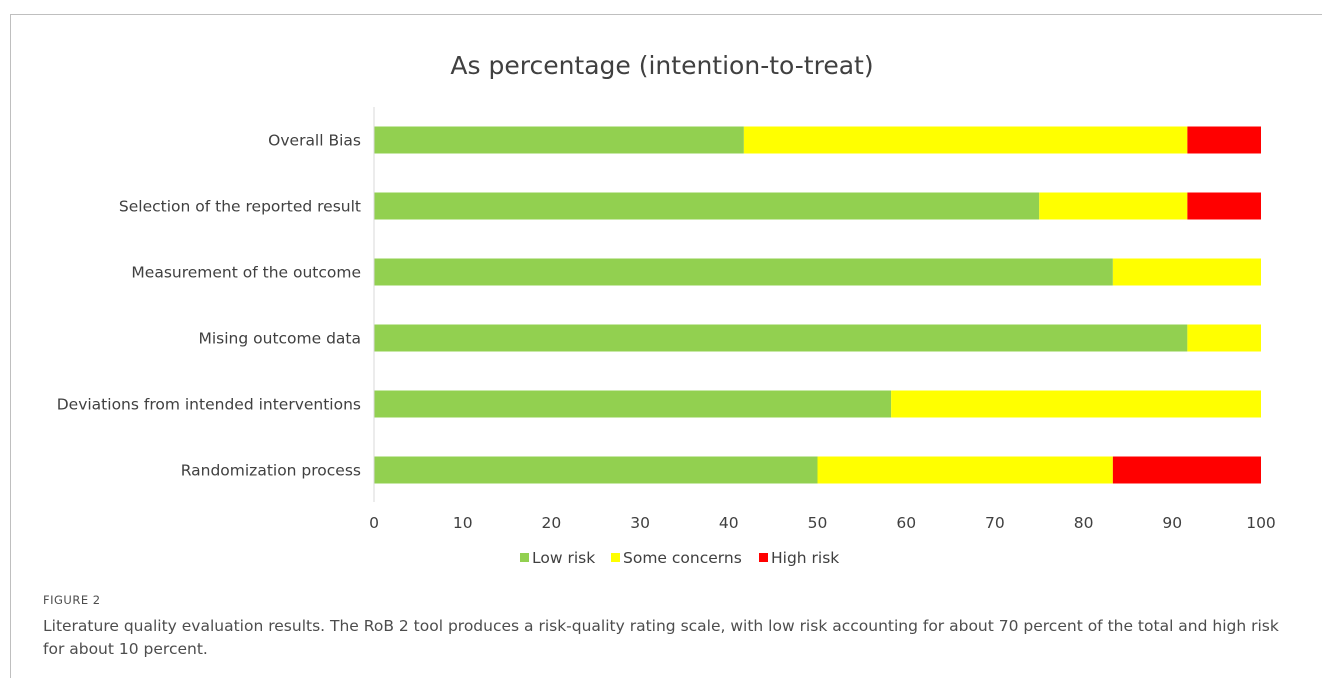 This screenshot has width=1322, height=678. What do you see at coordinates (1084, 523) in the screenshot?
I see `x-tick-label: 80` at bounding box center [1084, 523].